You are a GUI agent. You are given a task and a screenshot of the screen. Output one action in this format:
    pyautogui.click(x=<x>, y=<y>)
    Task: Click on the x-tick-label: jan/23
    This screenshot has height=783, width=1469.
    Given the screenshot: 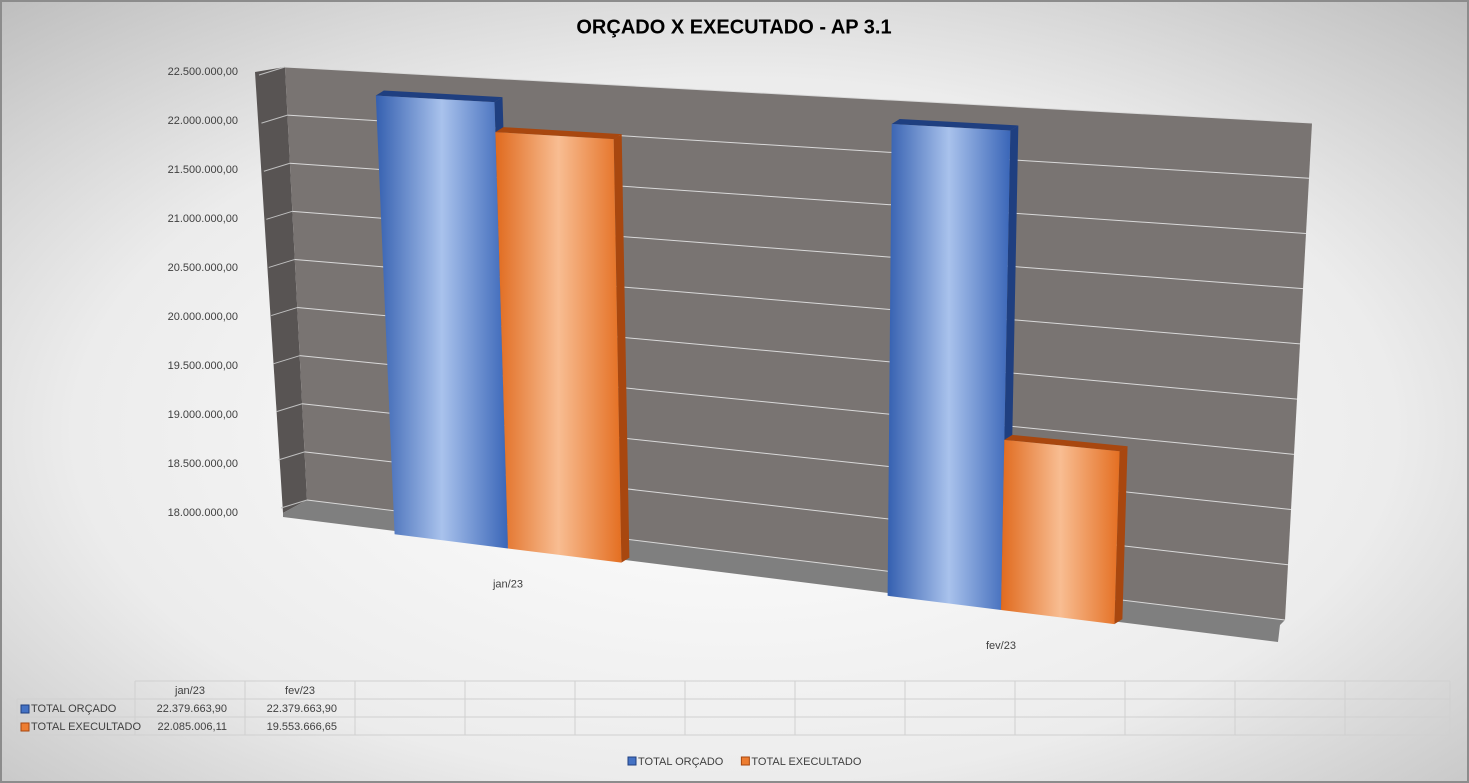 What is the action you would take?
    pyautogui.click(x=507, y=584)
    